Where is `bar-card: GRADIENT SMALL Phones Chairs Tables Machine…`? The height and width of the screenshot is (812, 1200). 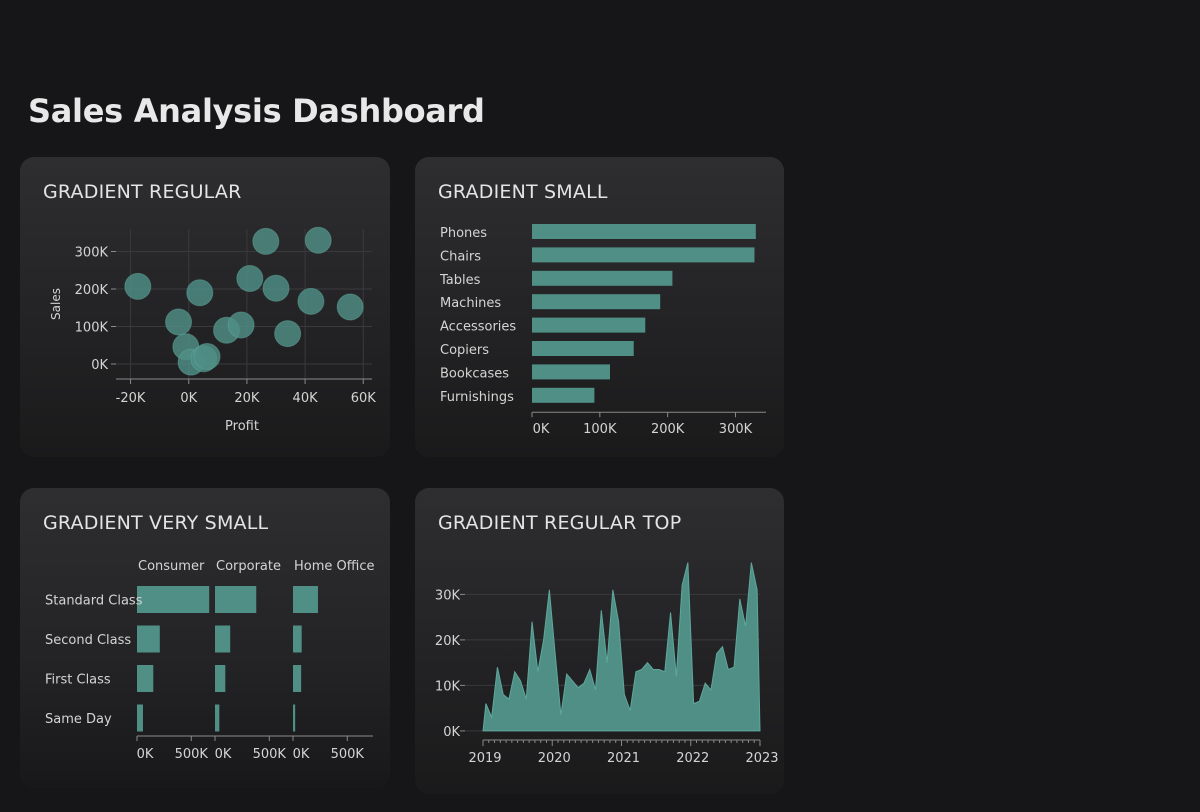 bar-card: GRADIENT SMALL Phones Chairs Tables Machine… is located at coordinates (599, 307).